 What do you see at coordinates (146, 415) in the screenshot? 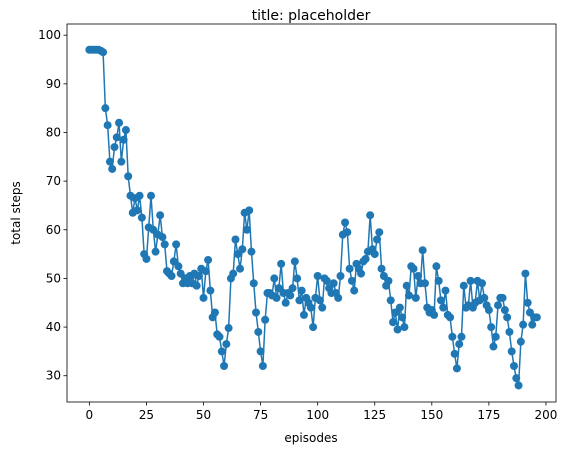
I see `x-tick-label: 25` at bounding box center [146, 415].